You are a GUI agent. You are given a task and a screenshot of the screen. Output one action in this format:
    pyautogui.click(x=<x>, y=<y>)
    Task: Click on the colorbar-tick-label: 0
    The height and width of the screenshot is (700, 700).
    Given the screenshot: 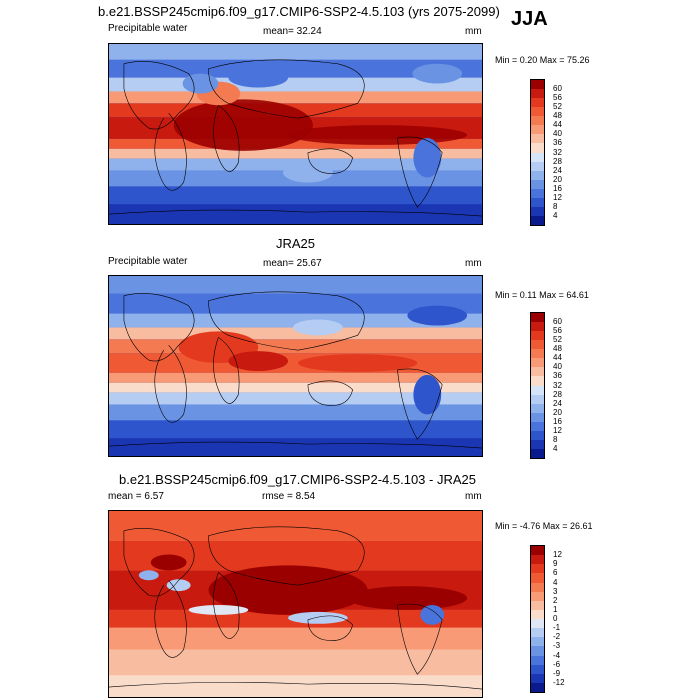 What is the action you would take?
    pyautogui.click(x=555, y=618)
    